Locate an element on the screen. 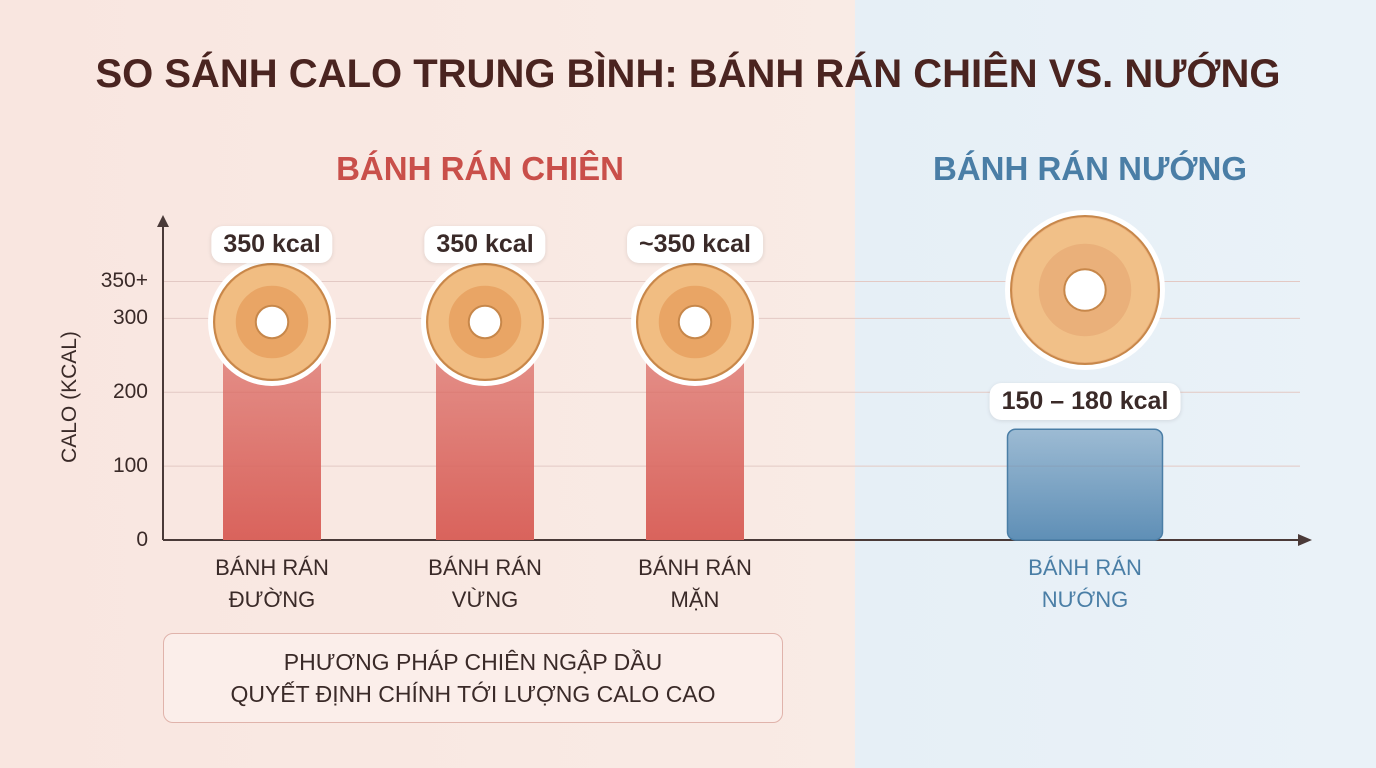 The height and width of the screenshot is (768, 1376). value-label: ~350 kcal is located at coordinates (695, 244).